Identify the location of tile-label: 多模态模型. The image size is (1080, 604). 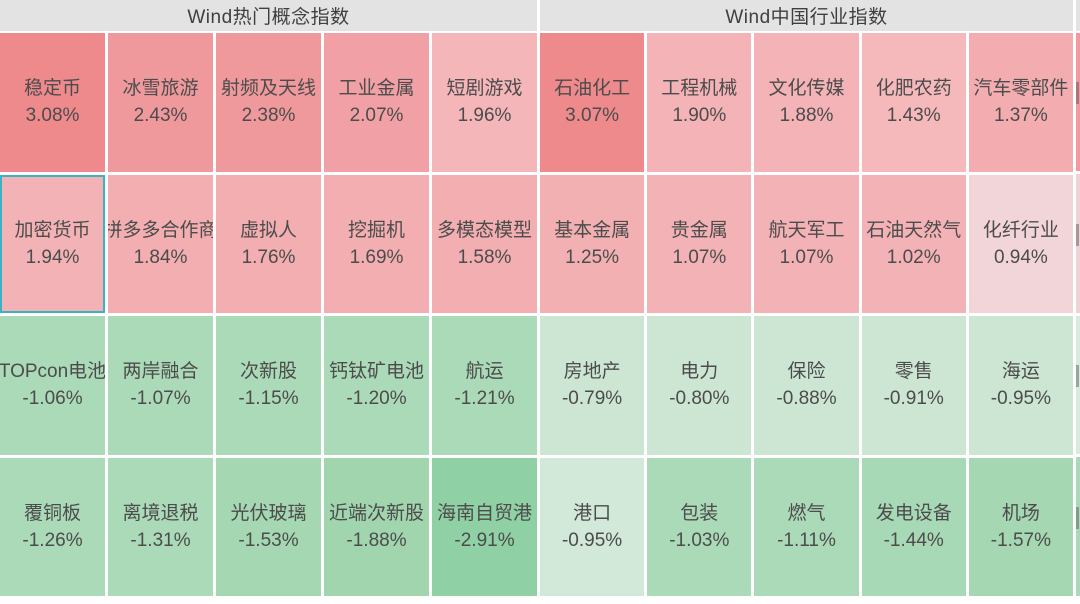
(484, 230).